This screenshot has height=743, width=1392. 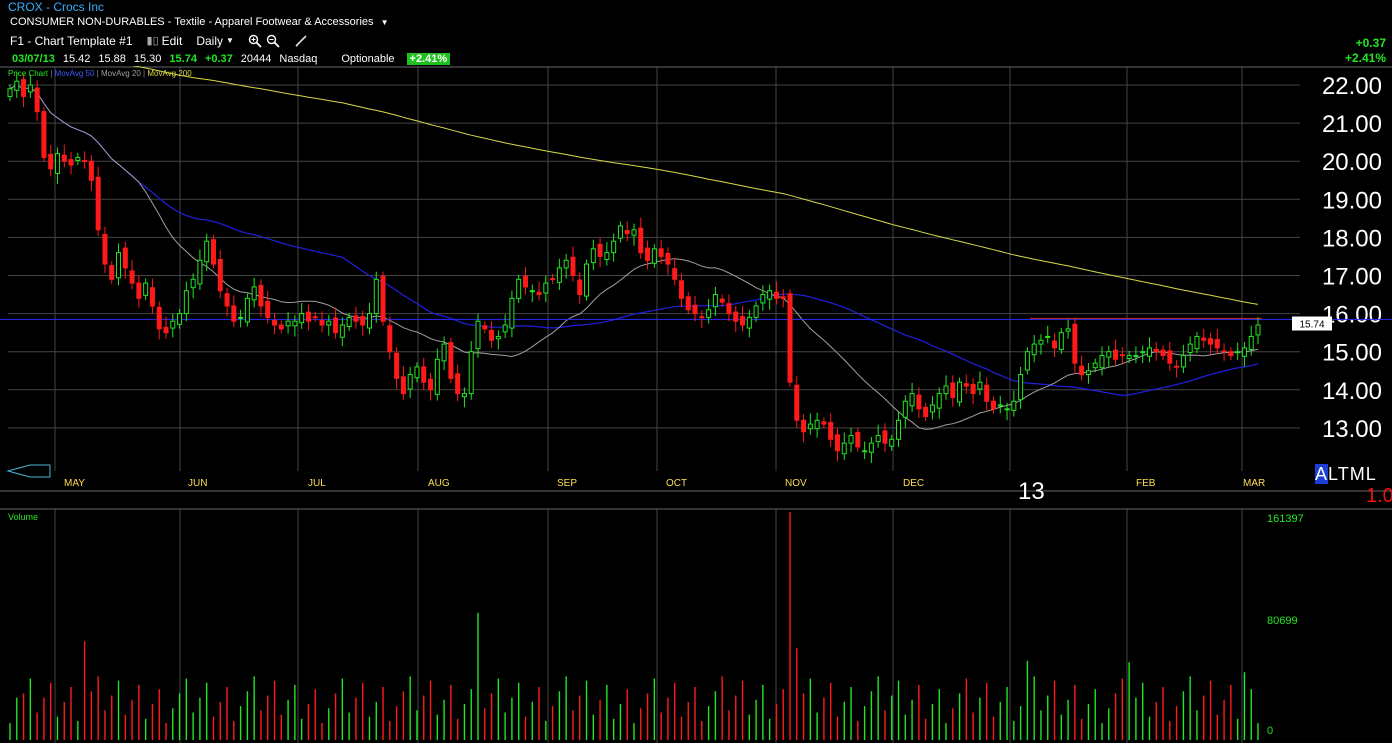 I want to click on y-tick-label: 18.00, so click(x=1352, y=238).